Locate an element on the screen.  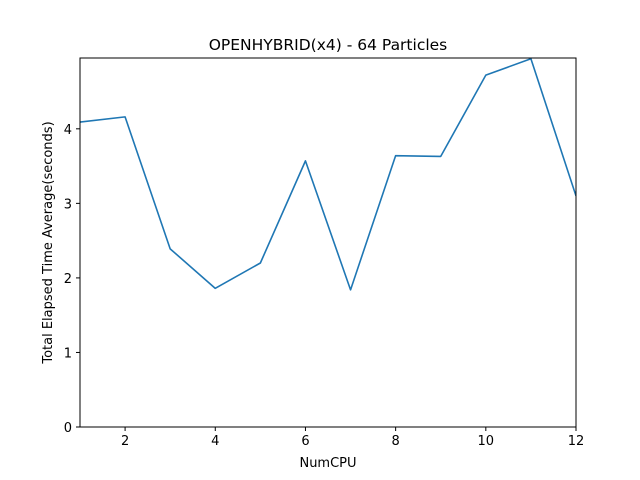
x-tick-label: 8 is located at coordinates (395, 441).